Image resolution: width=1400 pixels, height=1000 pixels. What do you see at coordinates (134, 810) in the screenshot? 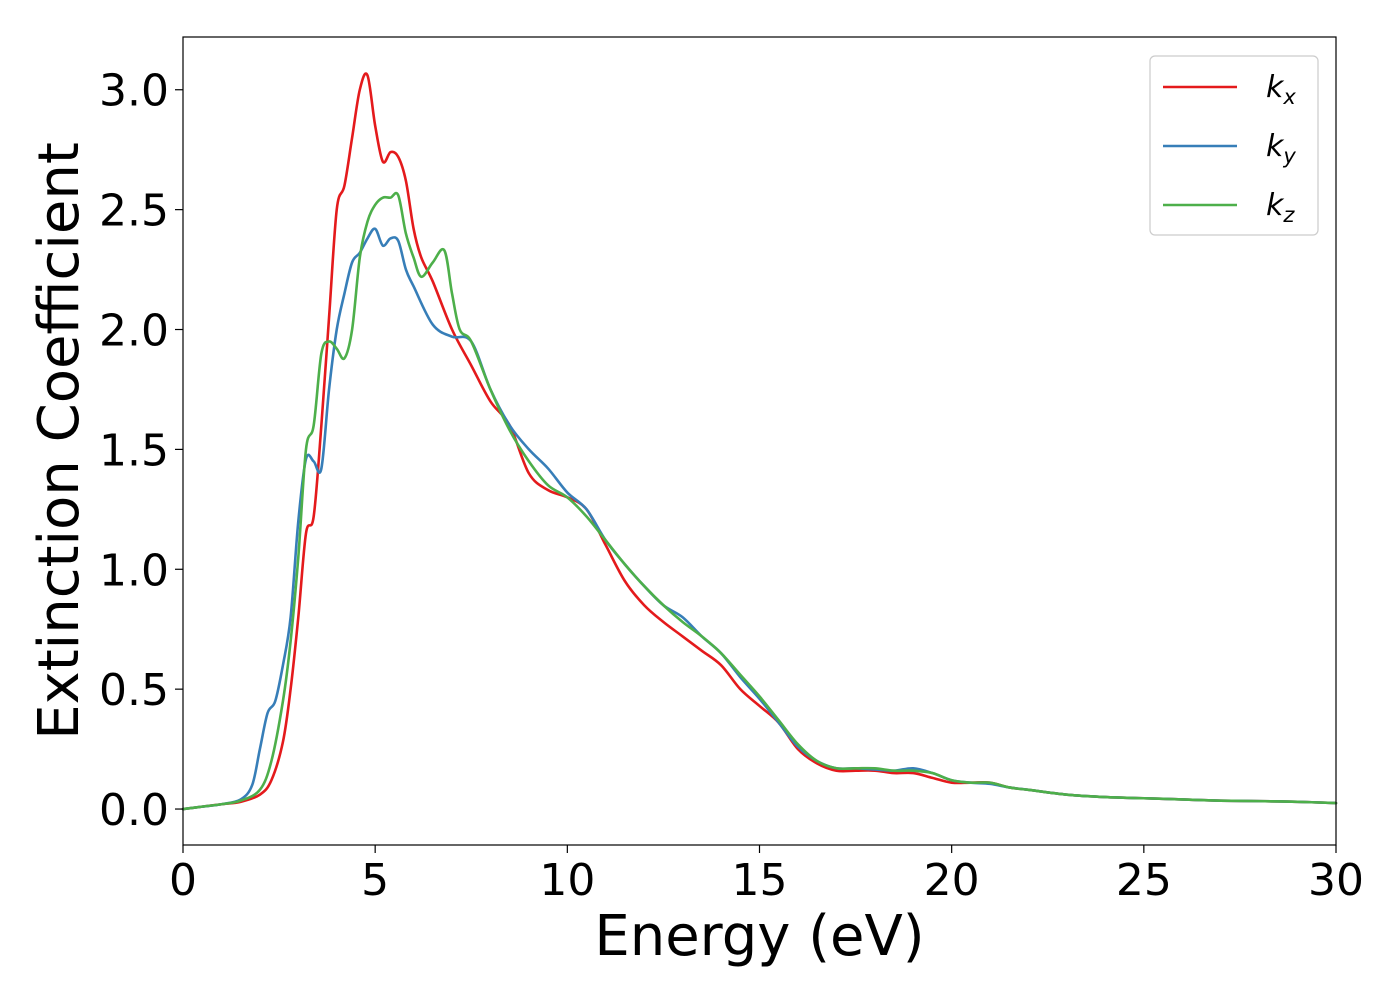
I see `y-tick-label: 0.0` at bounding box center [134, 810].